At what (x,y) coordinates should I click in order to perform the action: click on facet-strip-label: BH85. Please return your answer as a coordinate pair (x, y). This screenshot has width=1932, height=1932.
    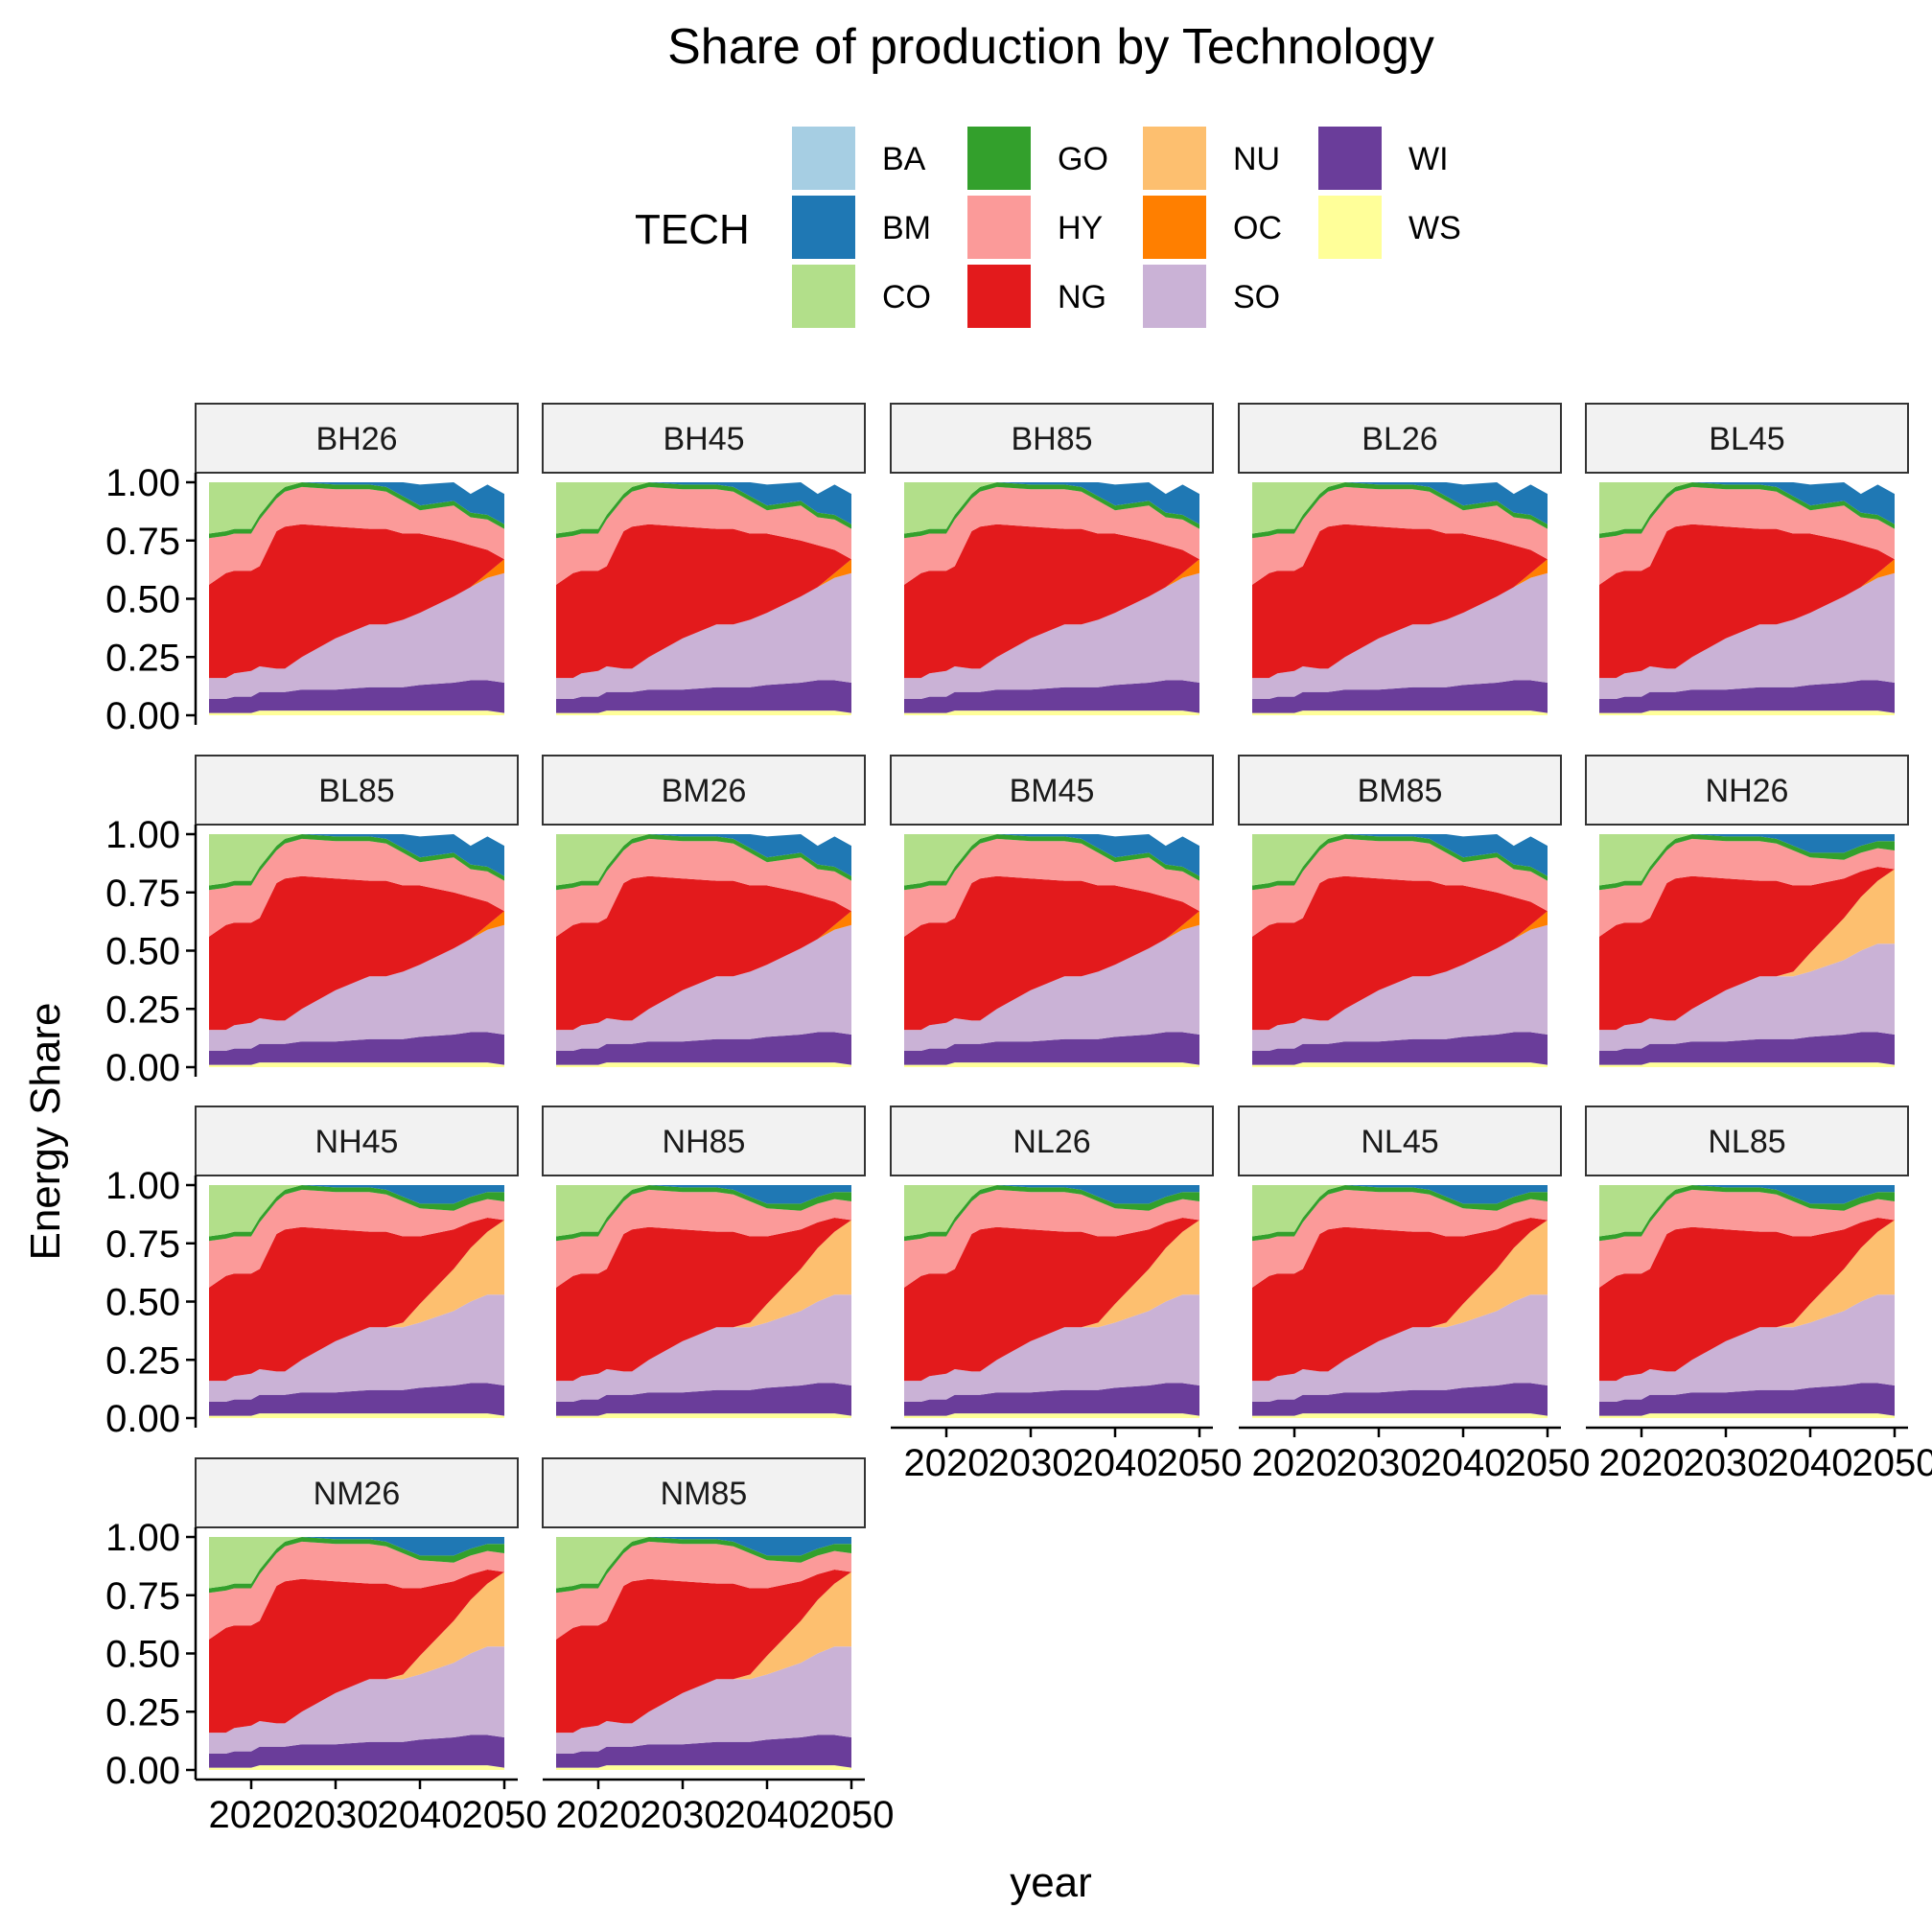
    Looking at the image, I should click on (1051, 439).